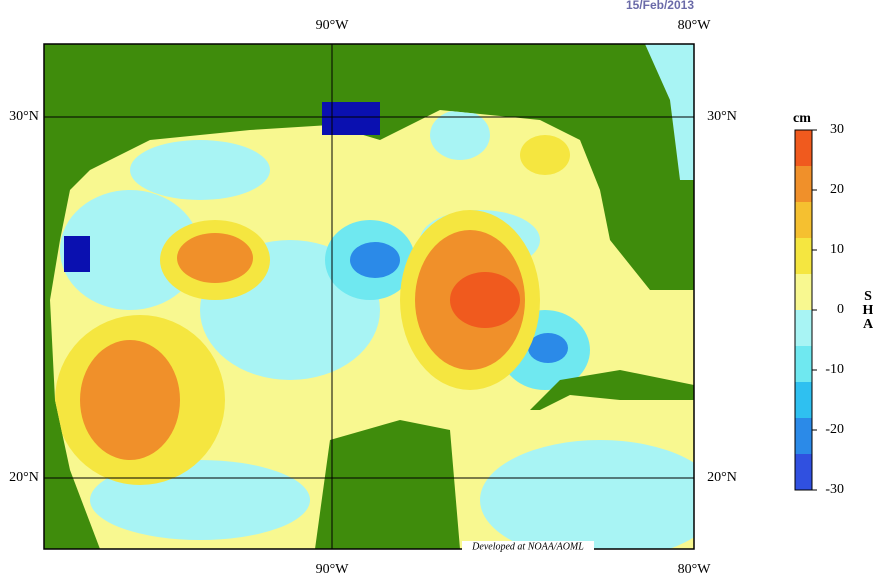 Image resolution: width=873 pixels, height=577 pixels. What do you see at coordinates (669, 112) in the screenshot?
I see `atlantic` at bounding box center [669, 112].